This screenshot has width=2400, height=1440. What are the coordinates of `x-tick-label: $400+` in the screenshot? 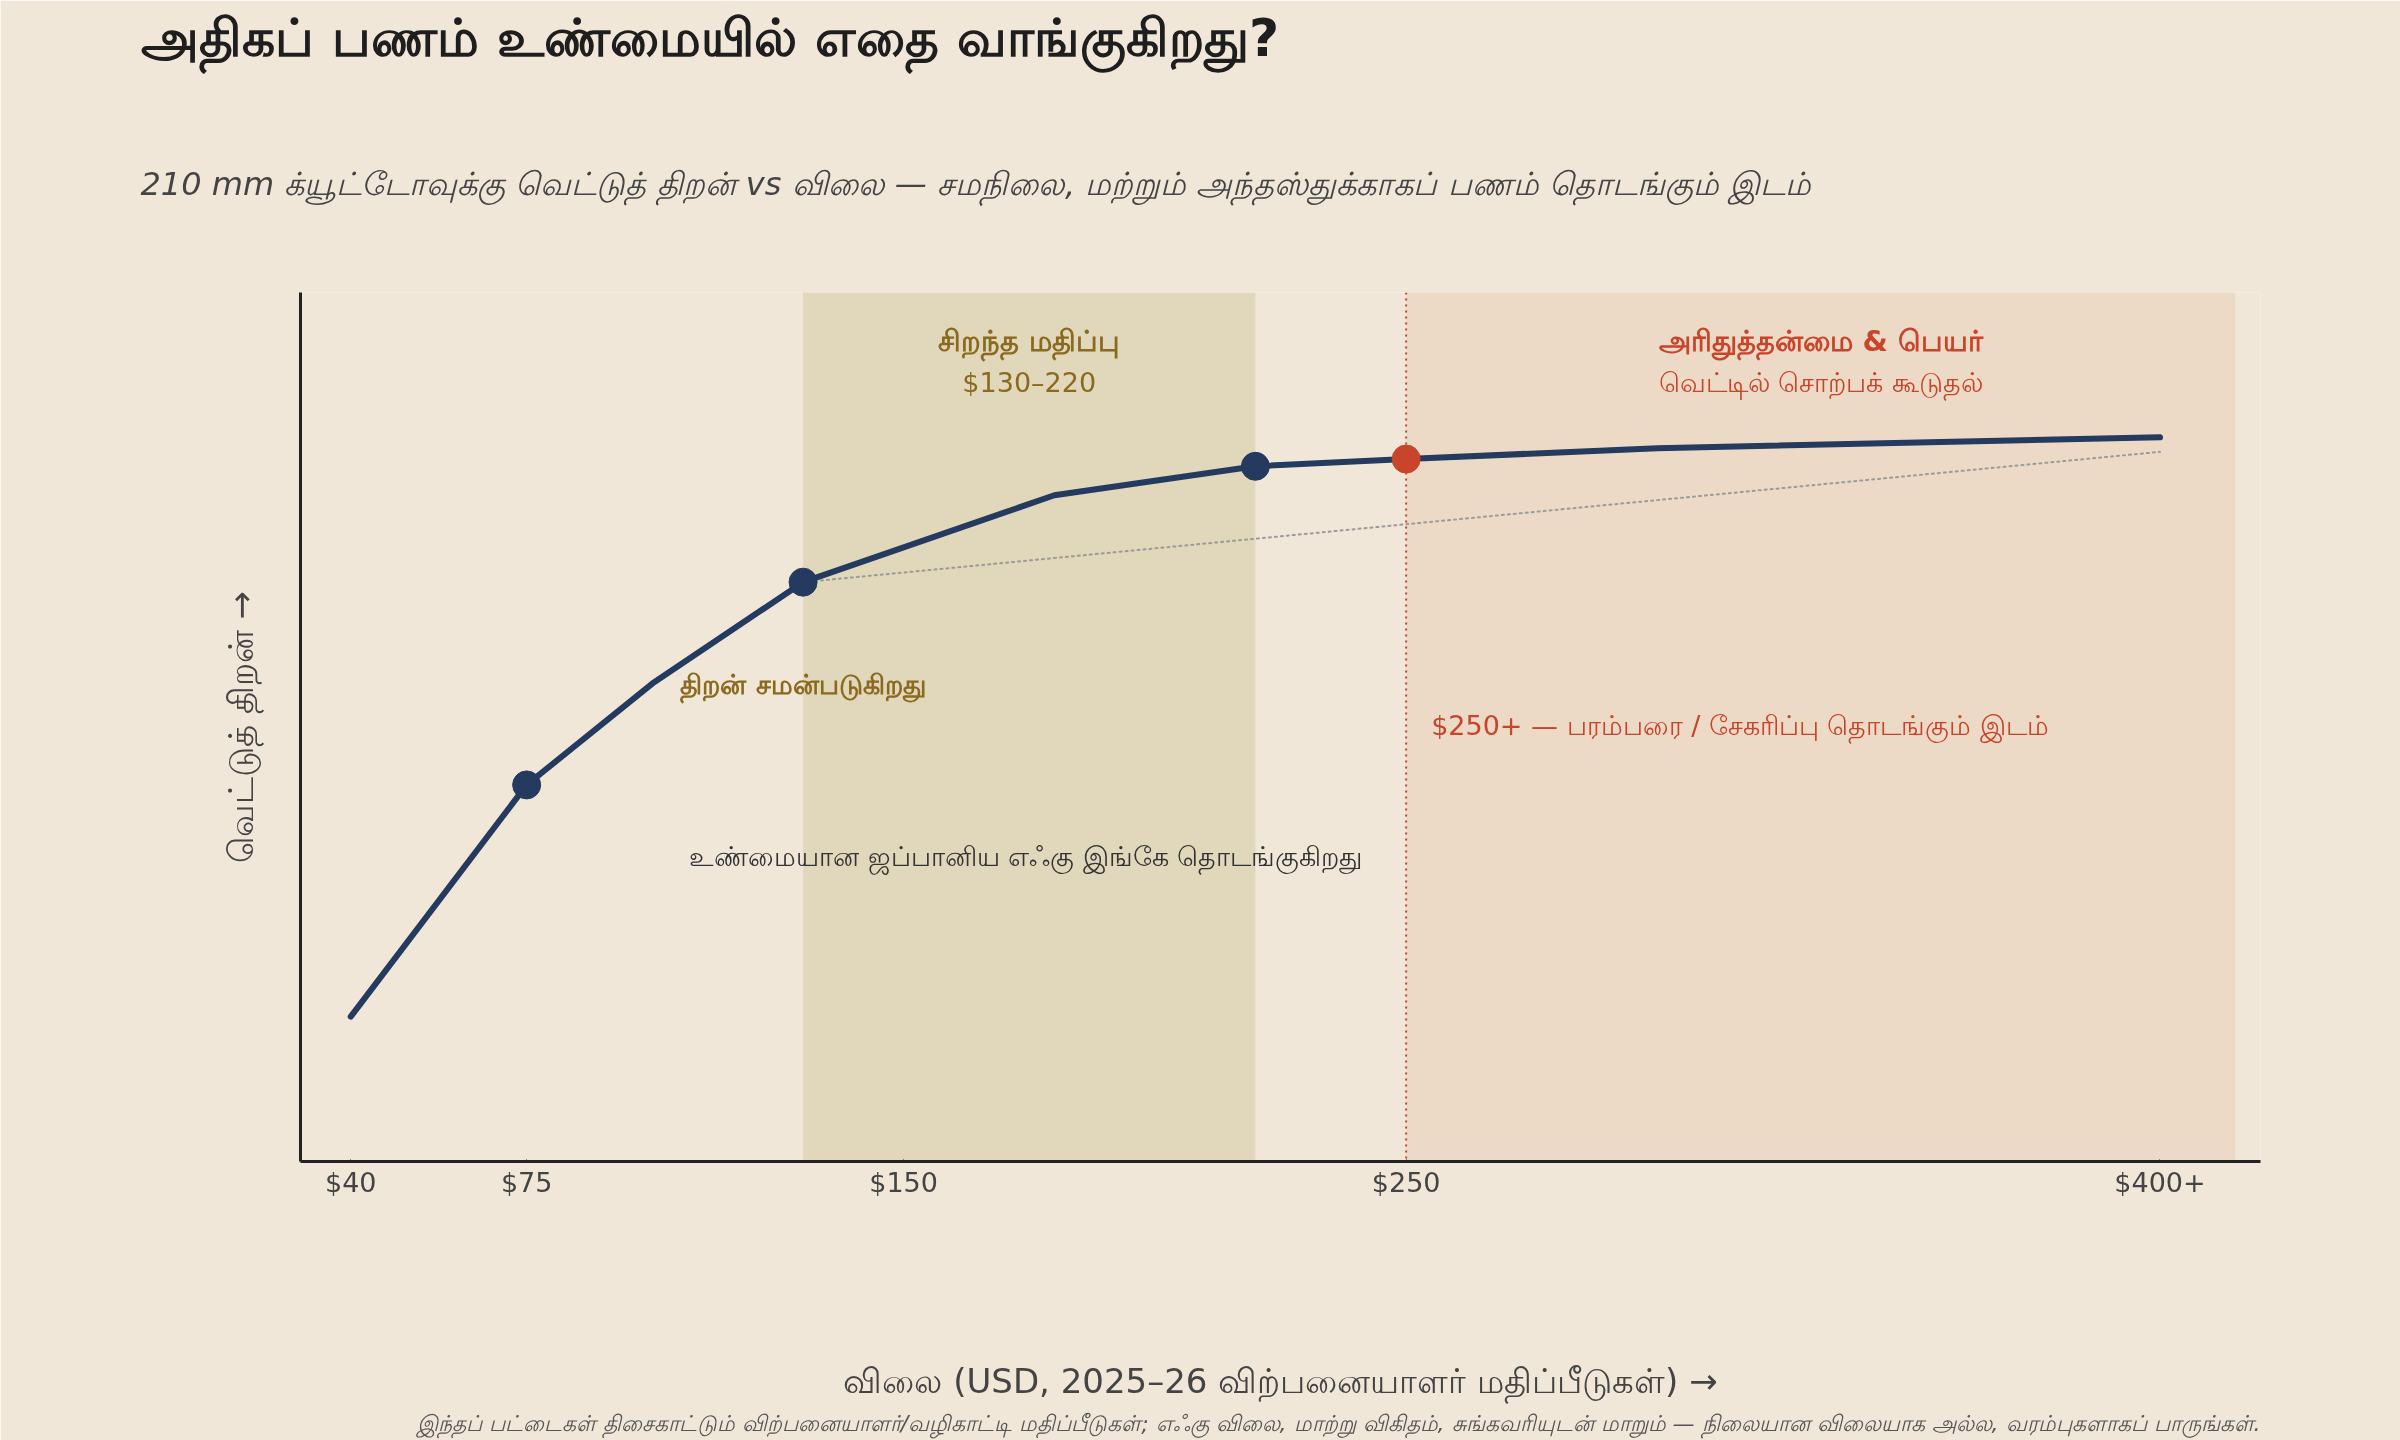 It's located at (2160, 1182).